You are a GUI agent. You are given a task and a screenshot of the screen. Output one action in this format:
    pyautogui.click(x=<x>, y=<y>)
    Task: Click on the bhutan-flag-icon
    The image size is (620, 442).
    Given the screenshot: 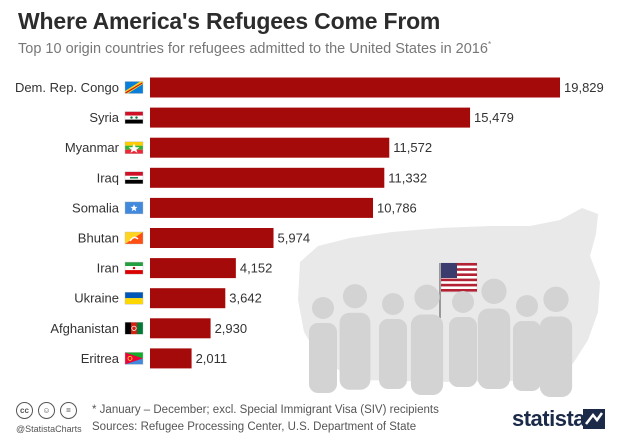 What is the action you would take?
    pyautogui.click(x=134, y=238)
    